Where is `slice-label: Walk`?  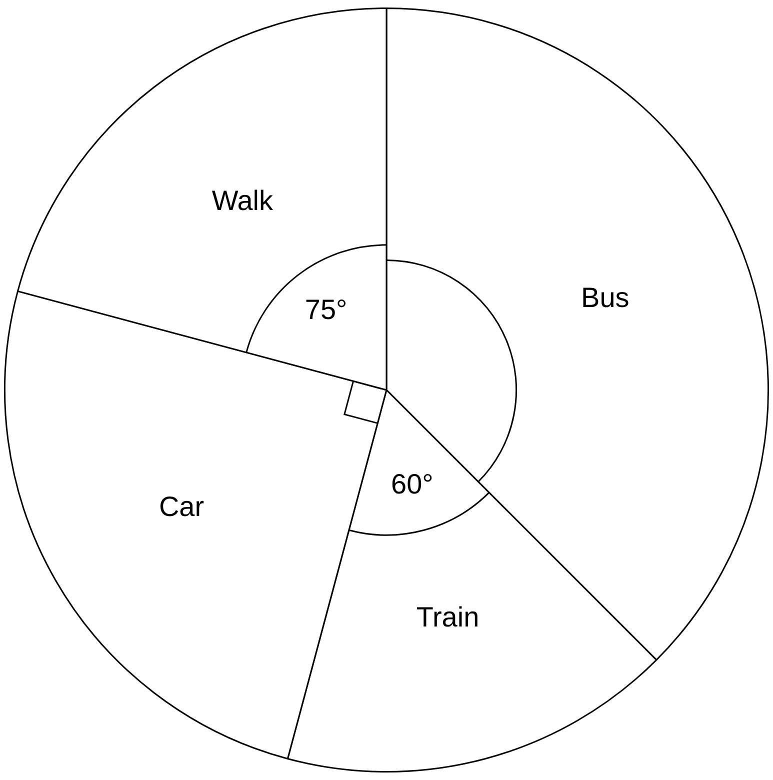 slice-label: Walk is located at coordinates (243, 200).